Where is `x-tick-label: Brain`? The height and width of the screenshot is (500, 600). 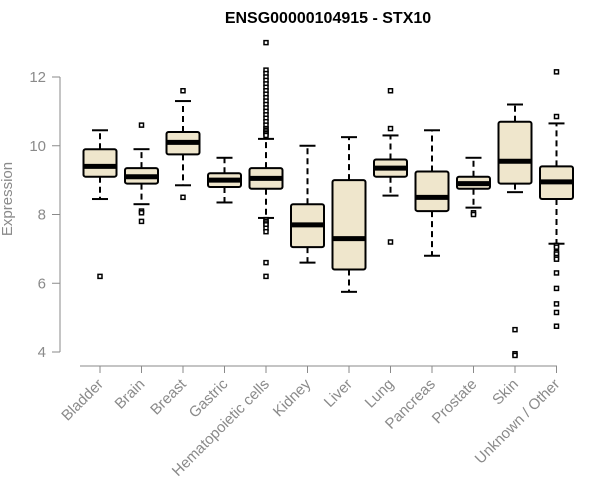 x-tick-label: Brain is located at coordinates (130, 394).